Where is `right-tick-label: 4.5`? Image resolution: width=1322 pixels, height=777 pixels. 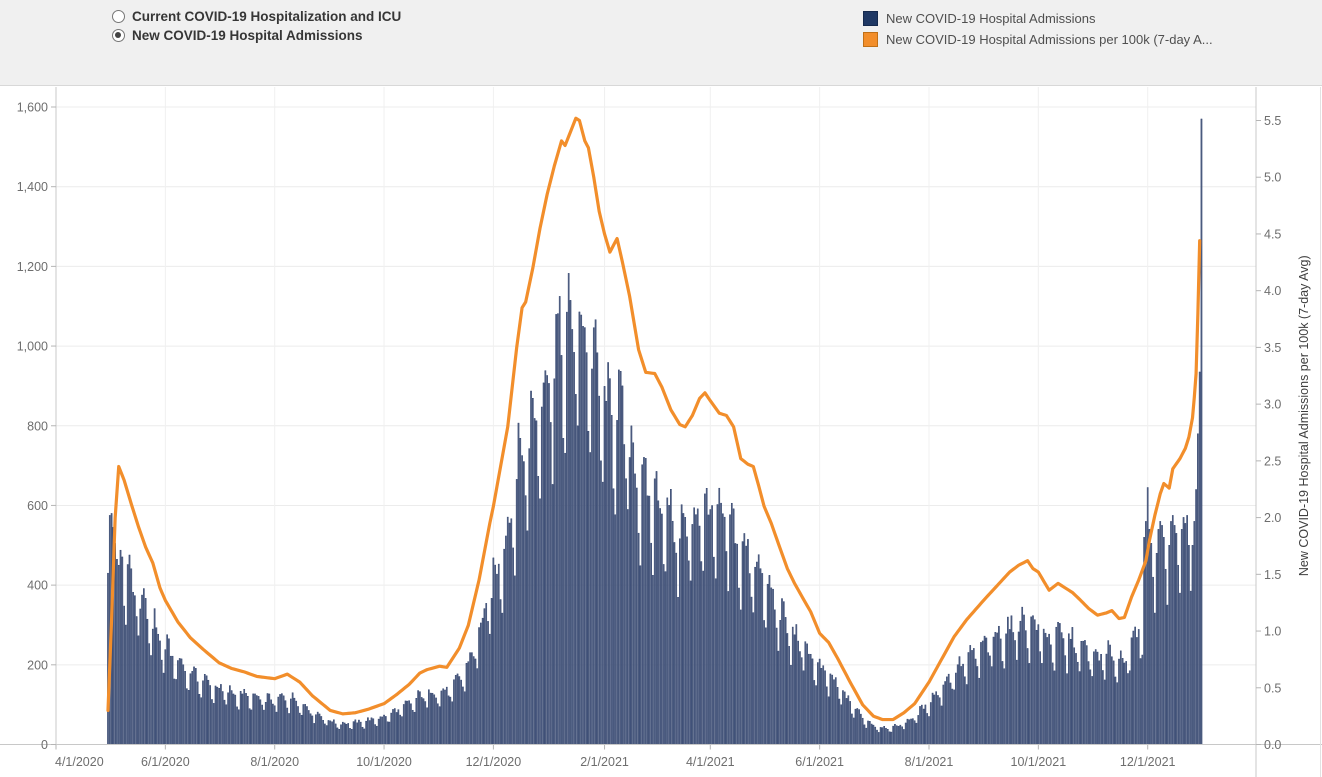
right-tick-label: 4.5 is located at coordinates (1272, 234).